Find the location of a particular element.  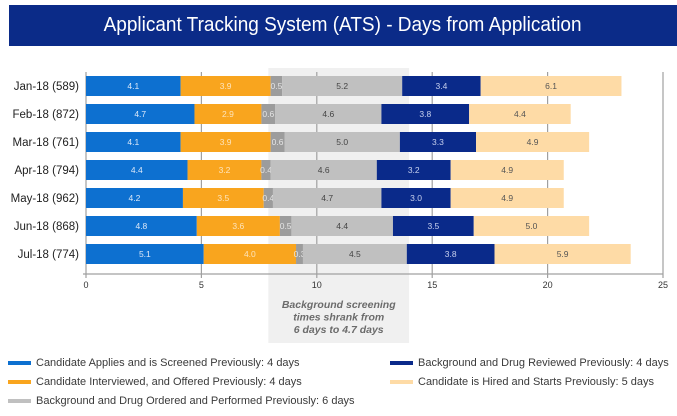

data-label: 3.2 is located at coordinates (225, 170).